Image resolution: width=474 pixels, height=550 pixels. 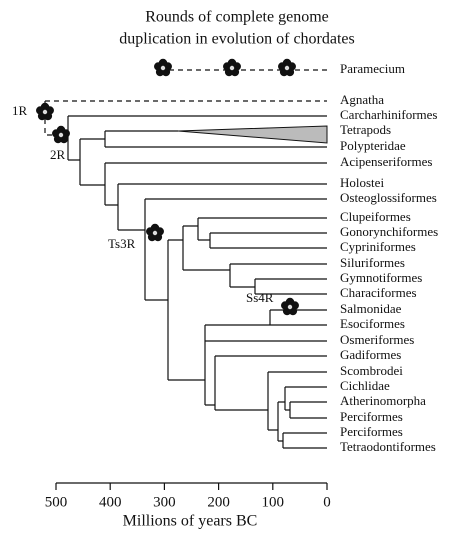 What do you see at coordinates (372, 323) in the screenshot?
I see `taxon-label: Esociformes` at bounding box center [372, 323].